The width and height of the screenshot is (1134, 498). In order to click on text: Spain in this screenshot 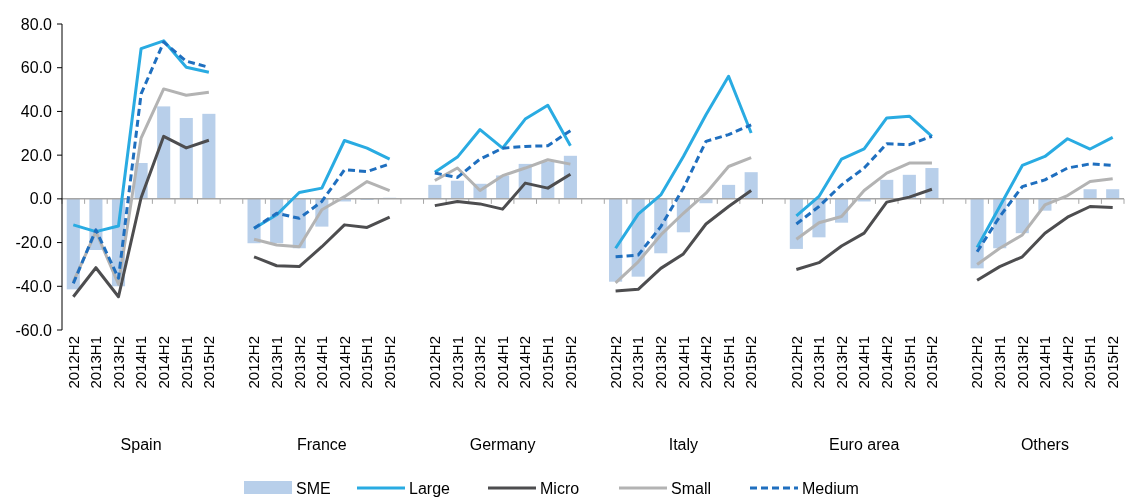, I will do `click(141, 444)`.